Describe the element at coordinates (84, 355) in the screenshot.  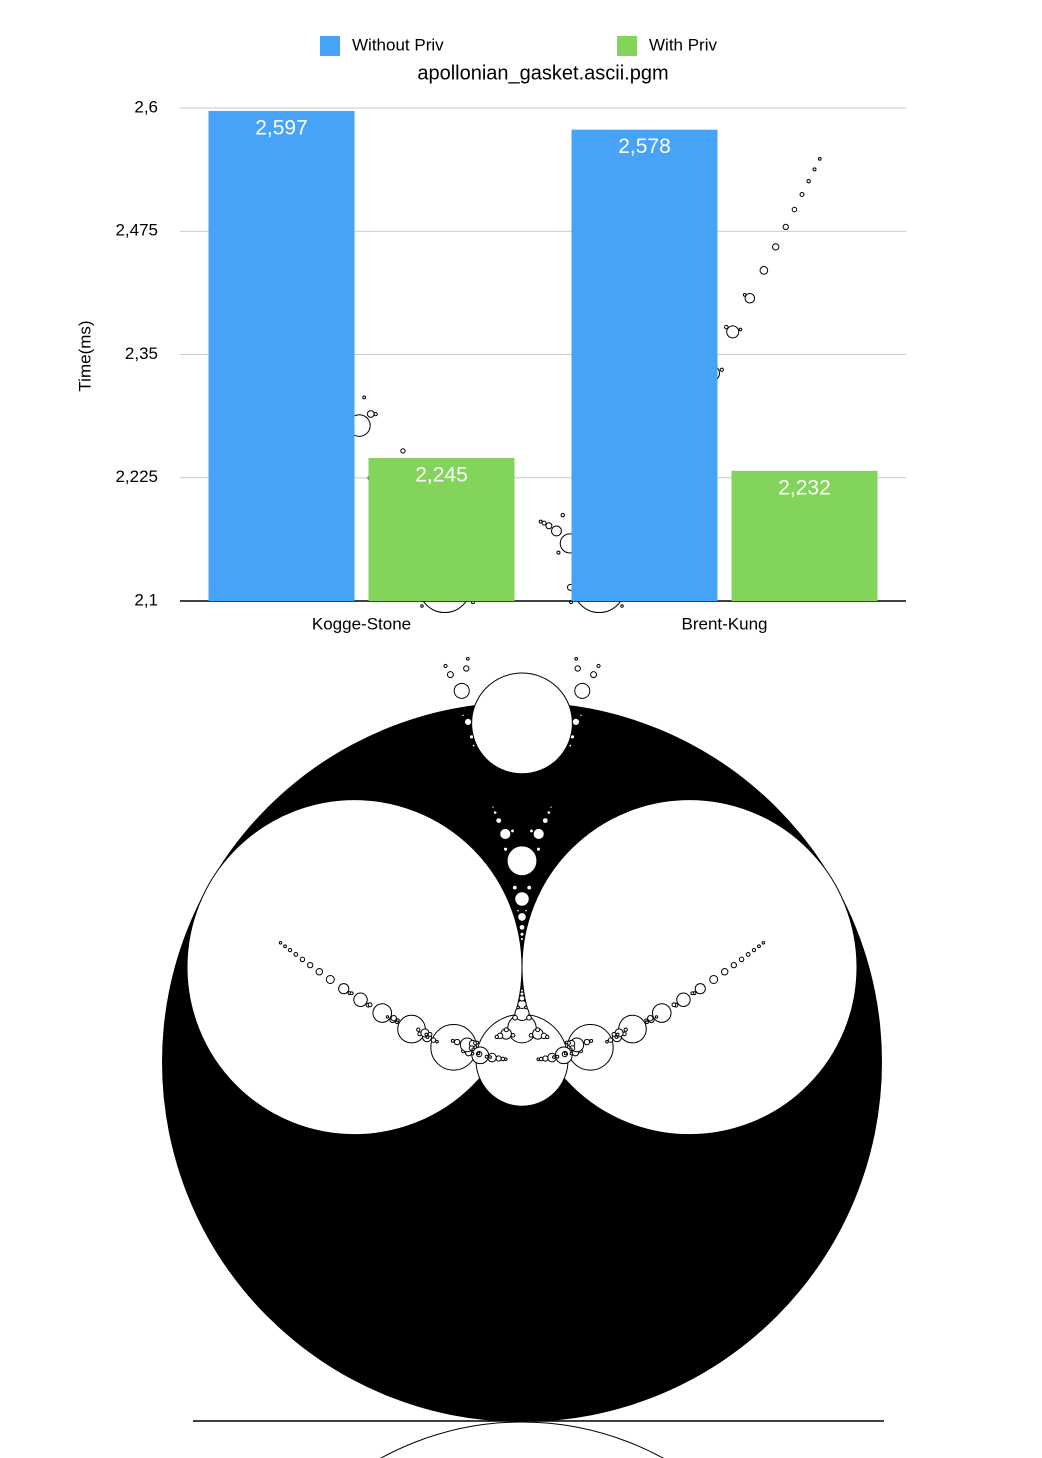
I see `y-axis-label: Time(ms)` at that location.